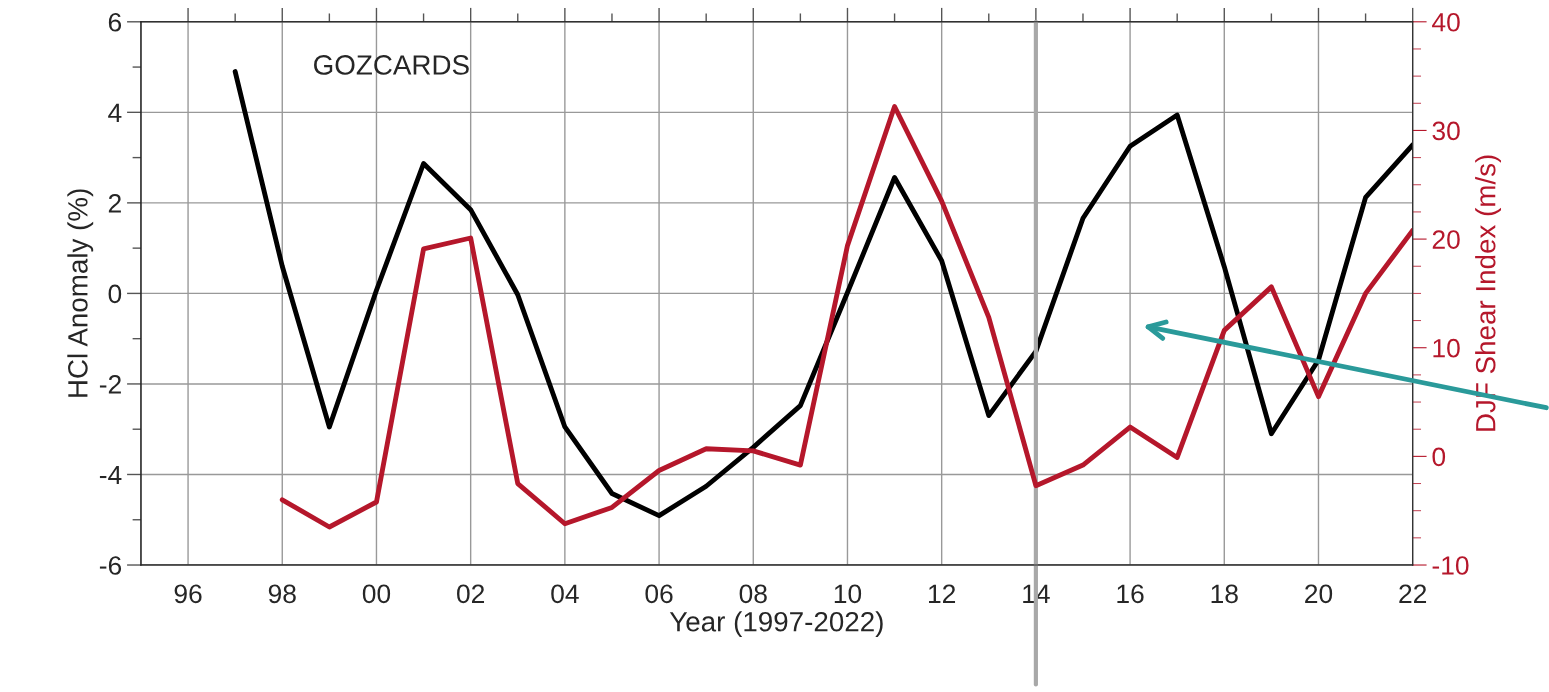 The height and width of the screenshot is (692, 1549). What do you see at coordinates (115, 112) in the screenshot?
I see `y-tick-label: 4` at bounding box center [115, 112].